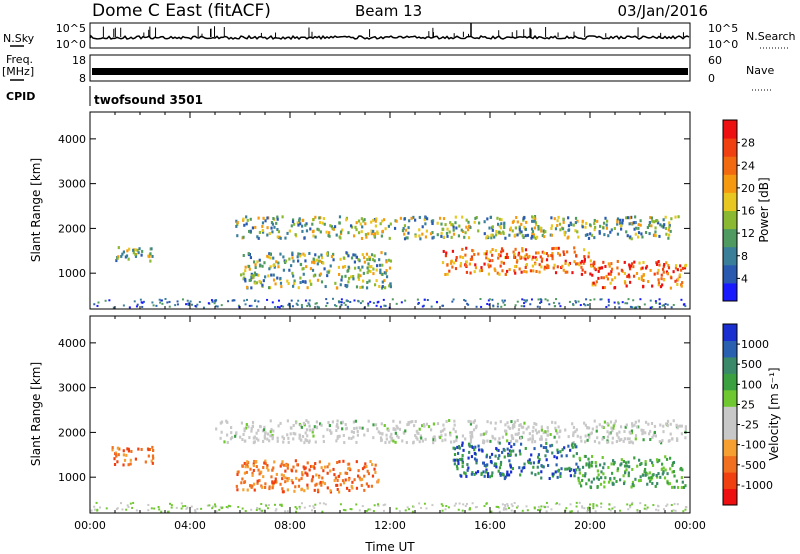 This screenshot has width=800, height=554. Describe the element at coordinates (390, 525) in the screenshot. I see `x-tick-label: 12:00` at that location.